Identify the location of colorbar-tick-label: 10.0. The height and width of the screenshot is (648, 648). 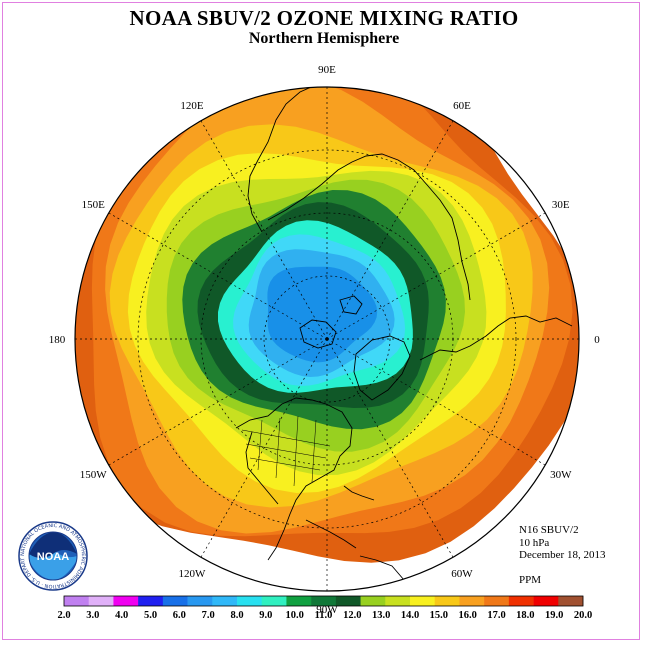
(295, 615).